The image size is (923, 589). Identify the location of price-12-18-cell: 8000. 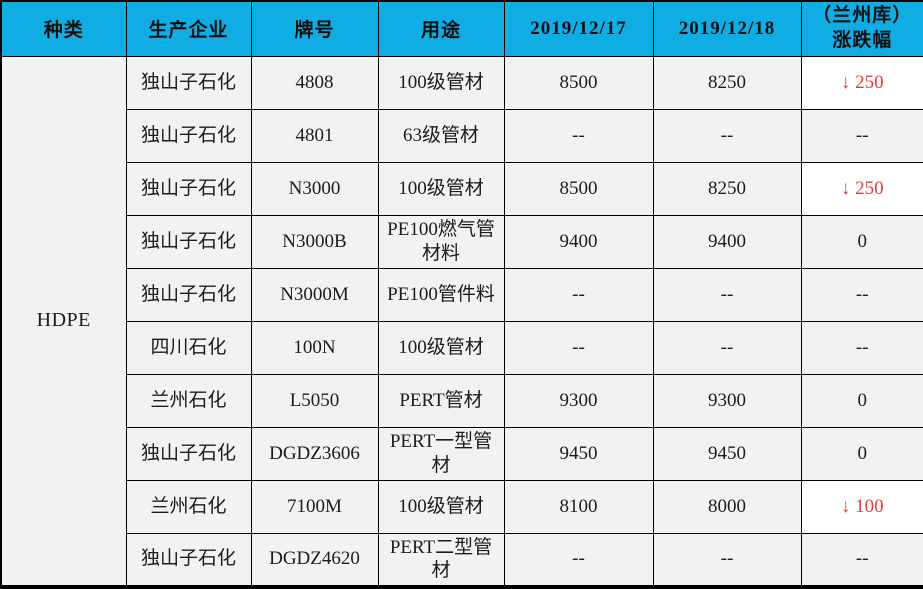
(727, 506).